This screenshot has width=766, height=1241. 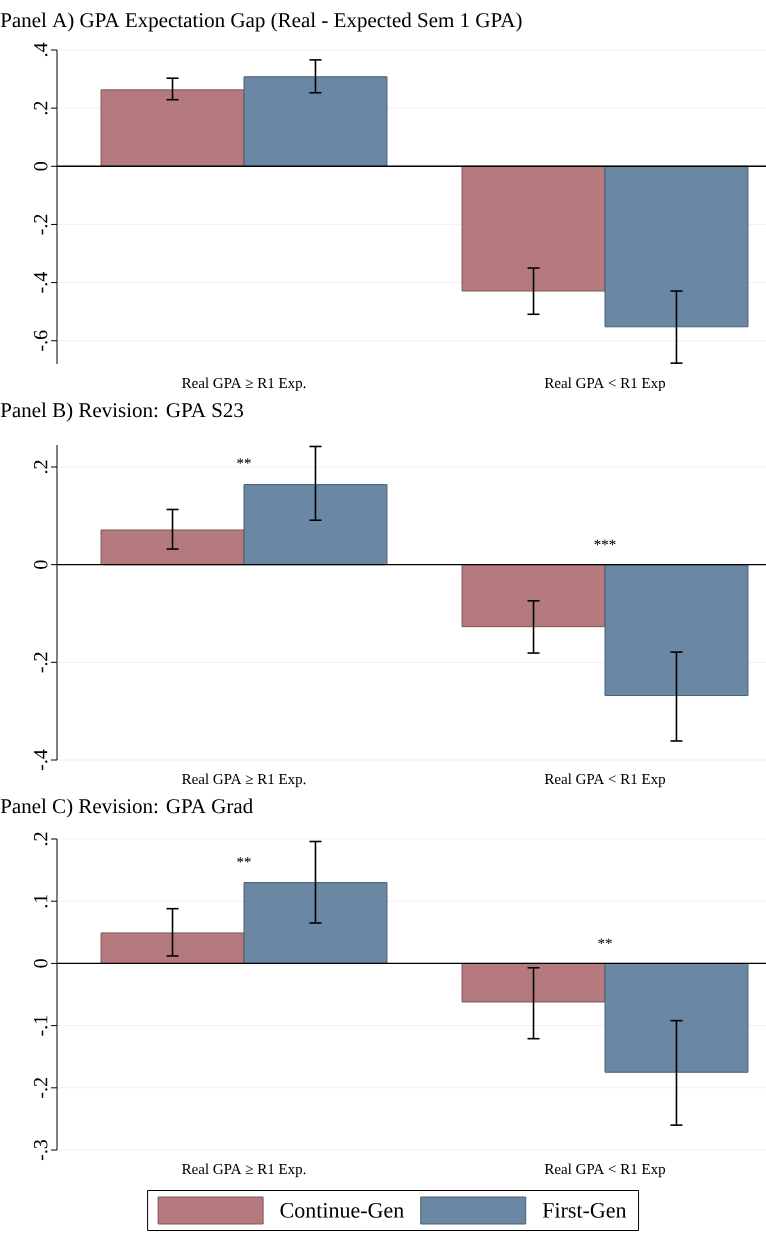 I want to click on y-tick-label: .4, so click(x=41, y=49).